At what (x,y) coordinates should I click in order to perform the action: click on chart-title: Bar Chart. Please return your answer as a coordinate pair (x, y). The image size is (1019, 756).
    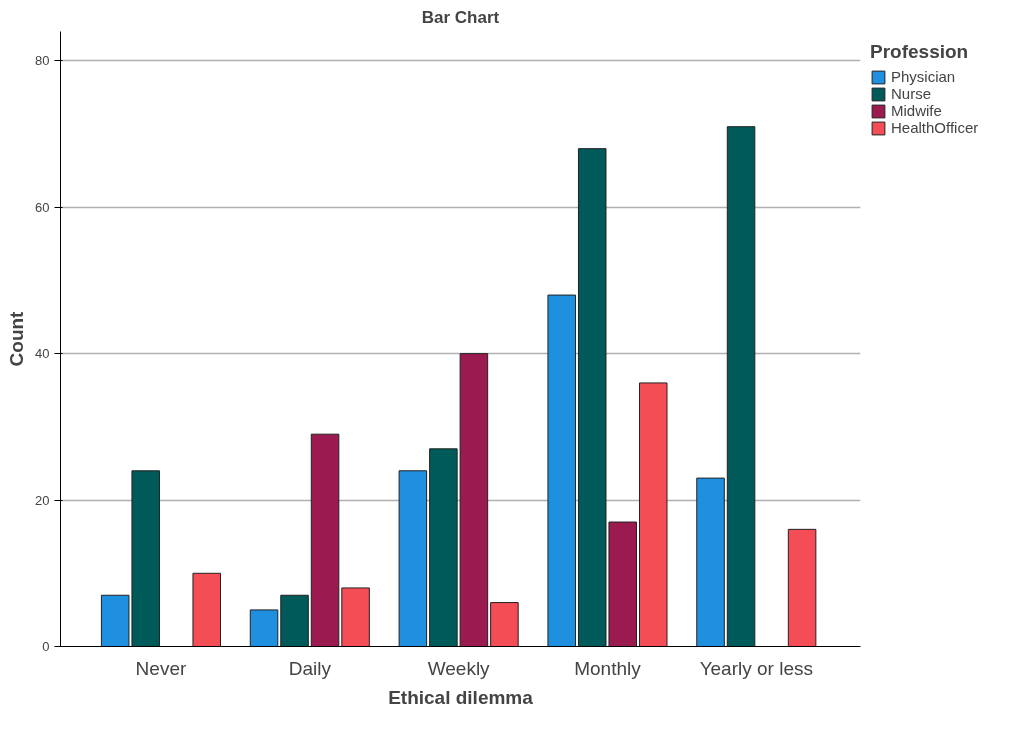
    Looking at the image, I should click on (460, 17).